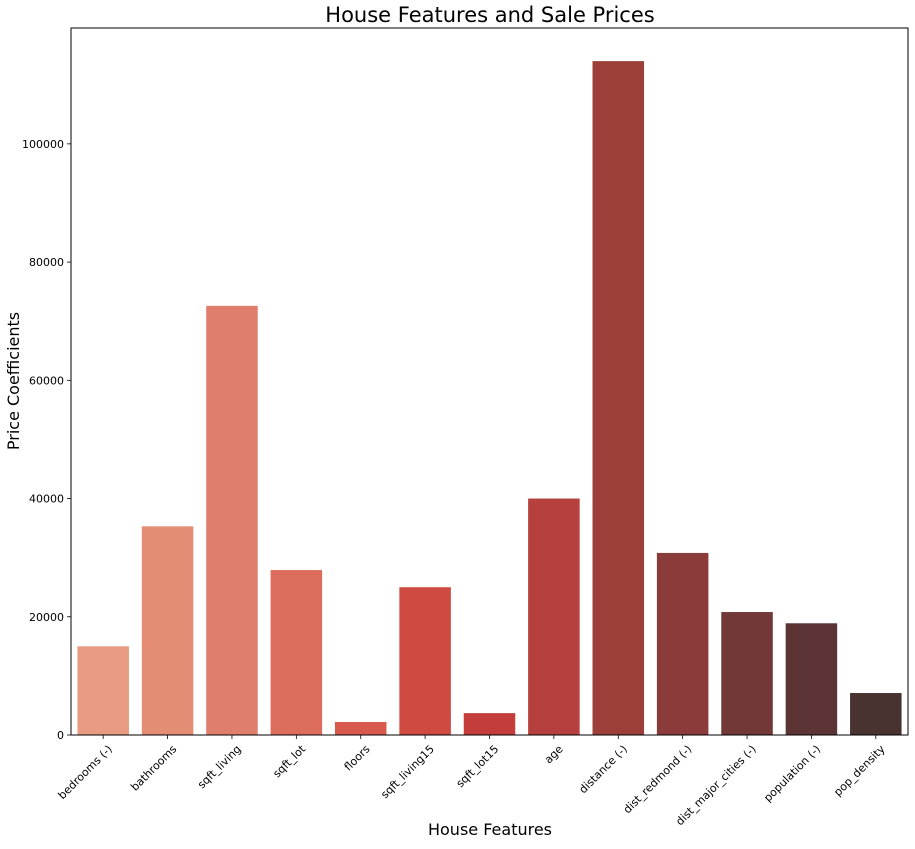 The width and height of the screenshot is (915, 849). I want to click on x-tick-label-9: dist_redmond (-), so click(658, 780).